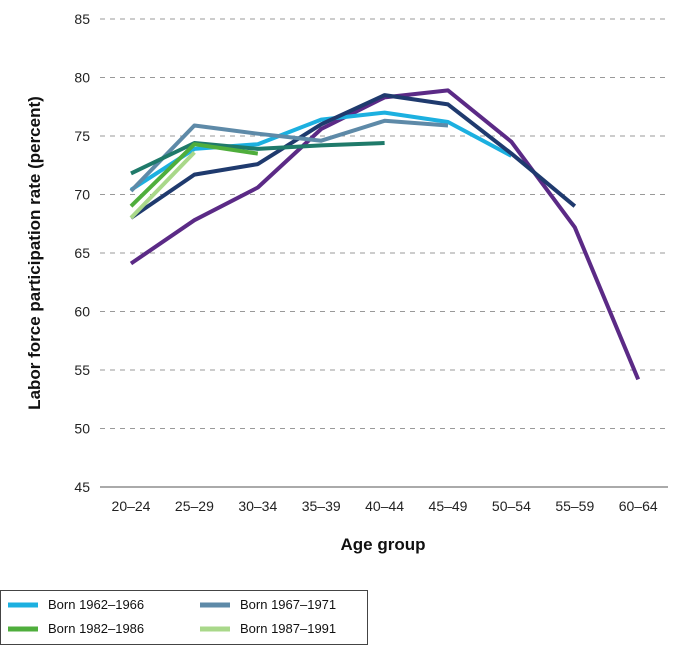  I want to click on x-tick-label: 60–64, so click(638, 506).